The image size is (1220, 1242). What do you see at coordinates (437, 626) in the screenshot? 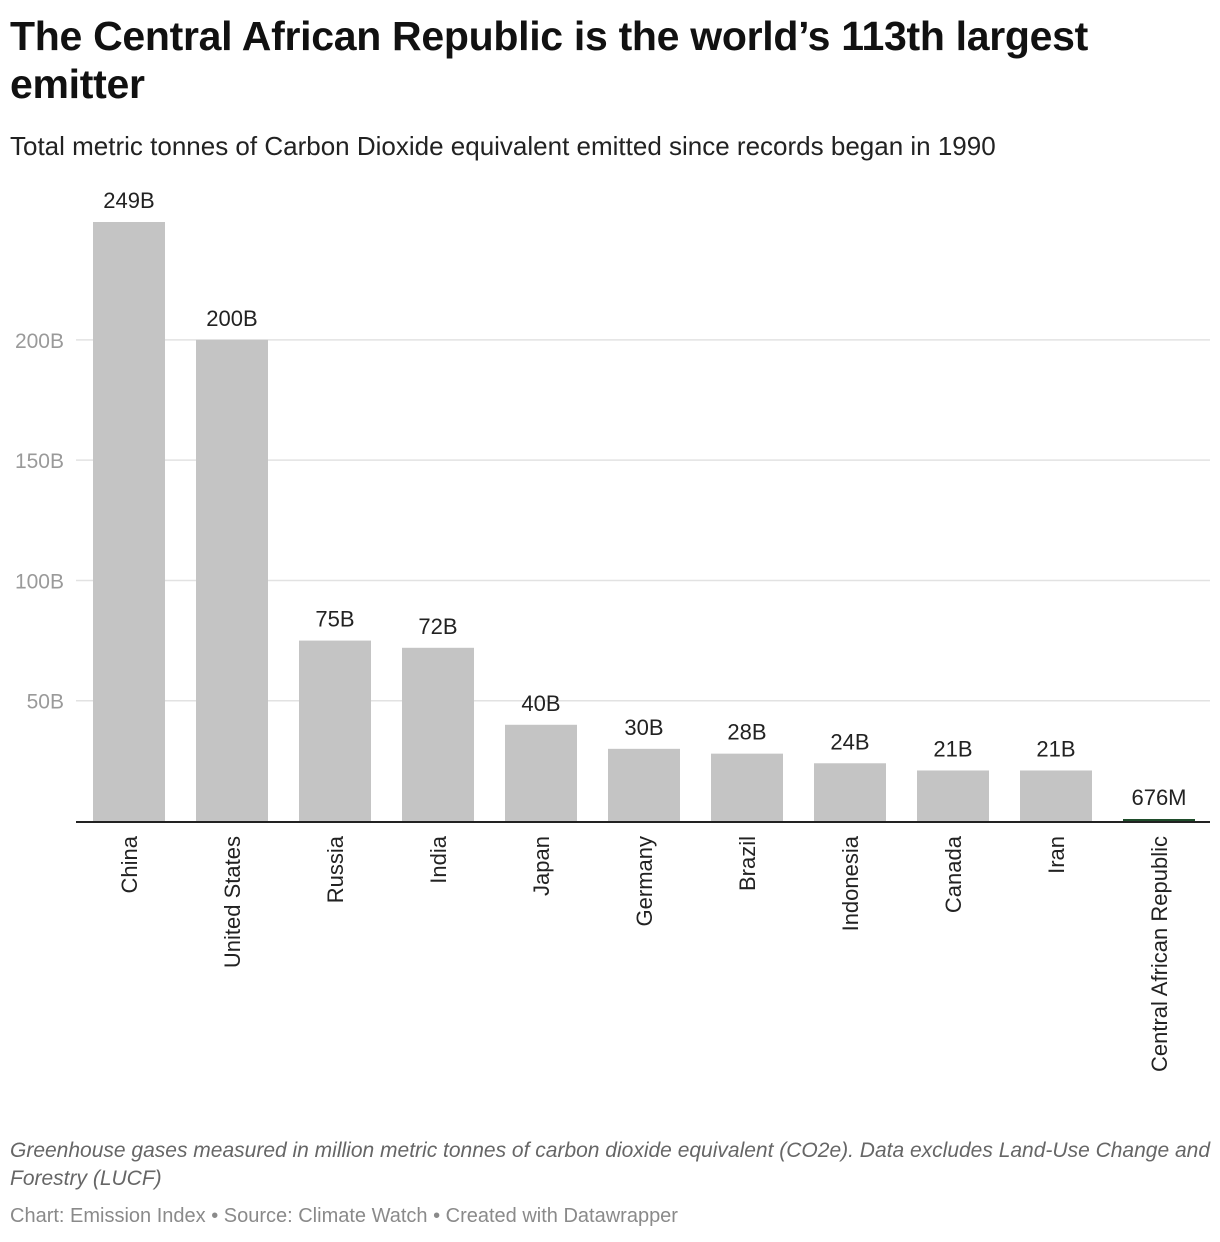
I see `data-label: 72B` at bounding box center [437, 626].